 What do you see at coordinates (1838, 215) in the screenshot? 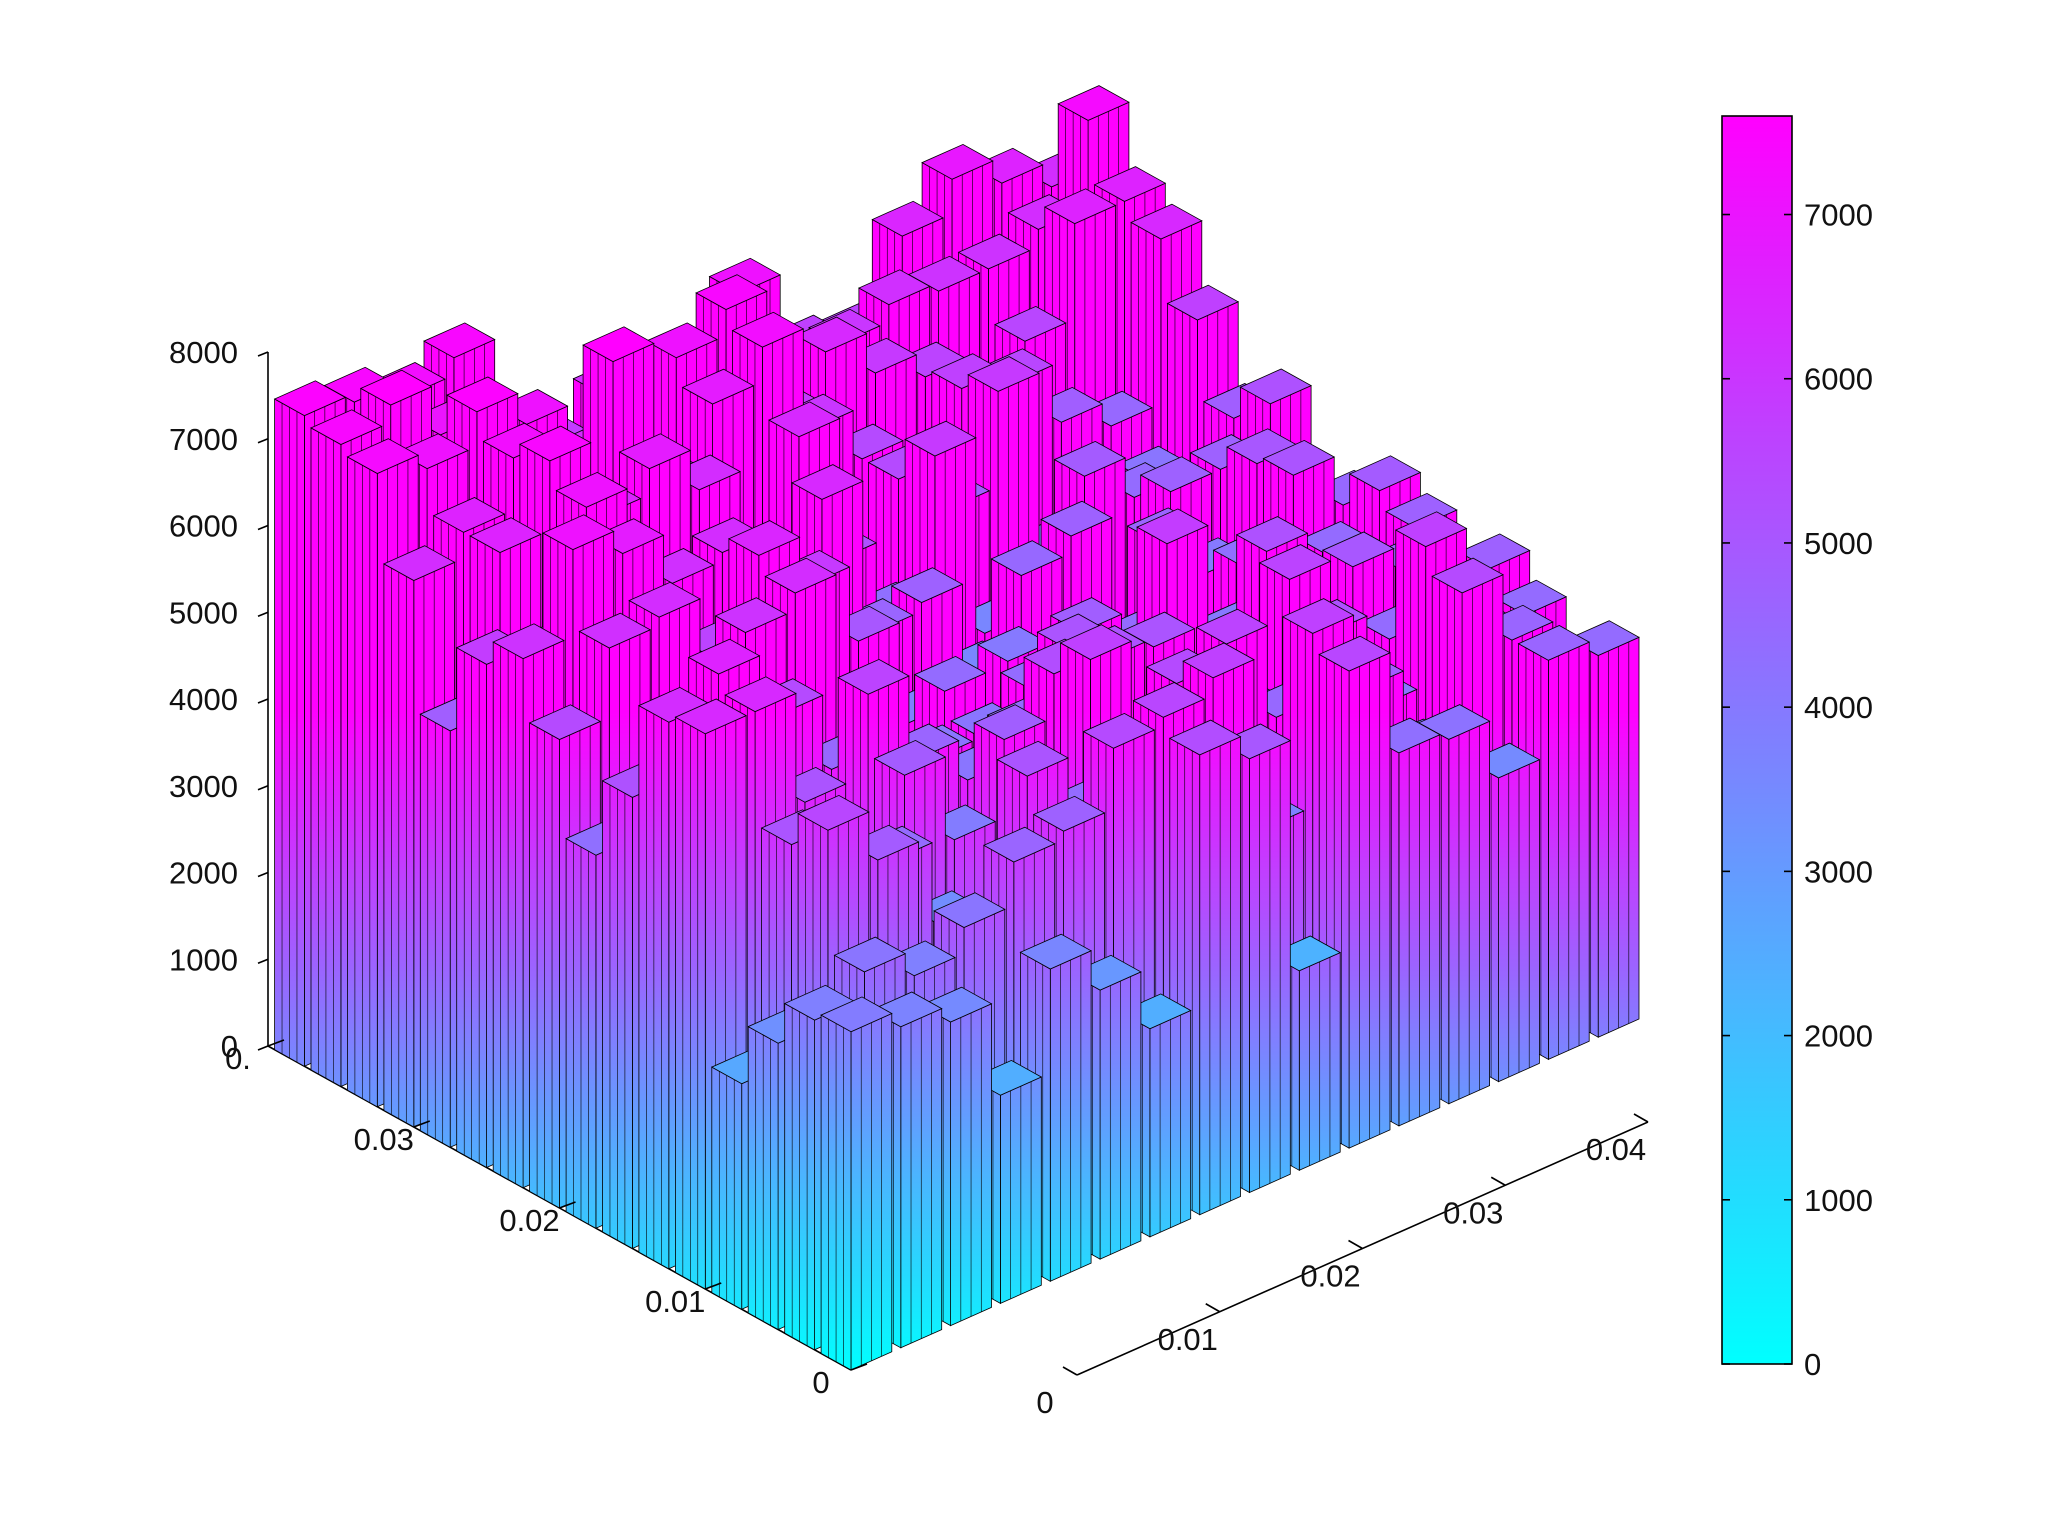
I see `colorbar-tick-label: 7000` at bounding box center [1838, 215].